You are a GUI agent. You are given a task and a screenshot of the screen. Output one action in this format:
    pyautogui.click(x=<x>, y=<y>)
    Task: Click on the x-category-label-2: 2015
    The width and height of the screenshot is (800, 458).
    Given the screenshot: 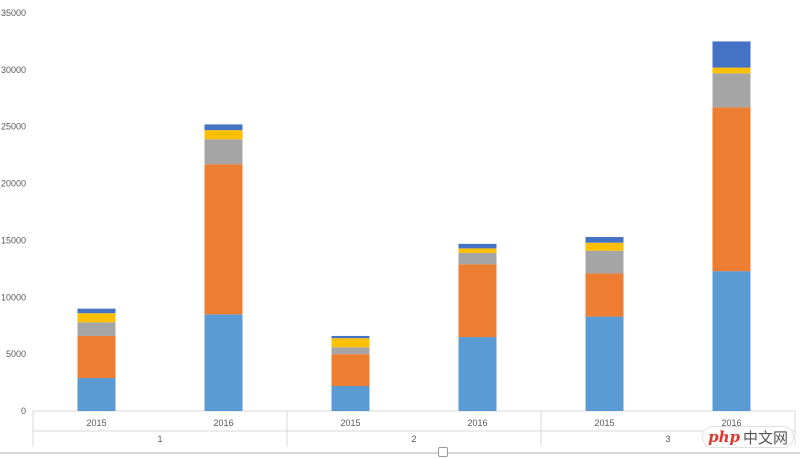 What is the action you would take?
    pyautogui.click(x=350, y=423)
    